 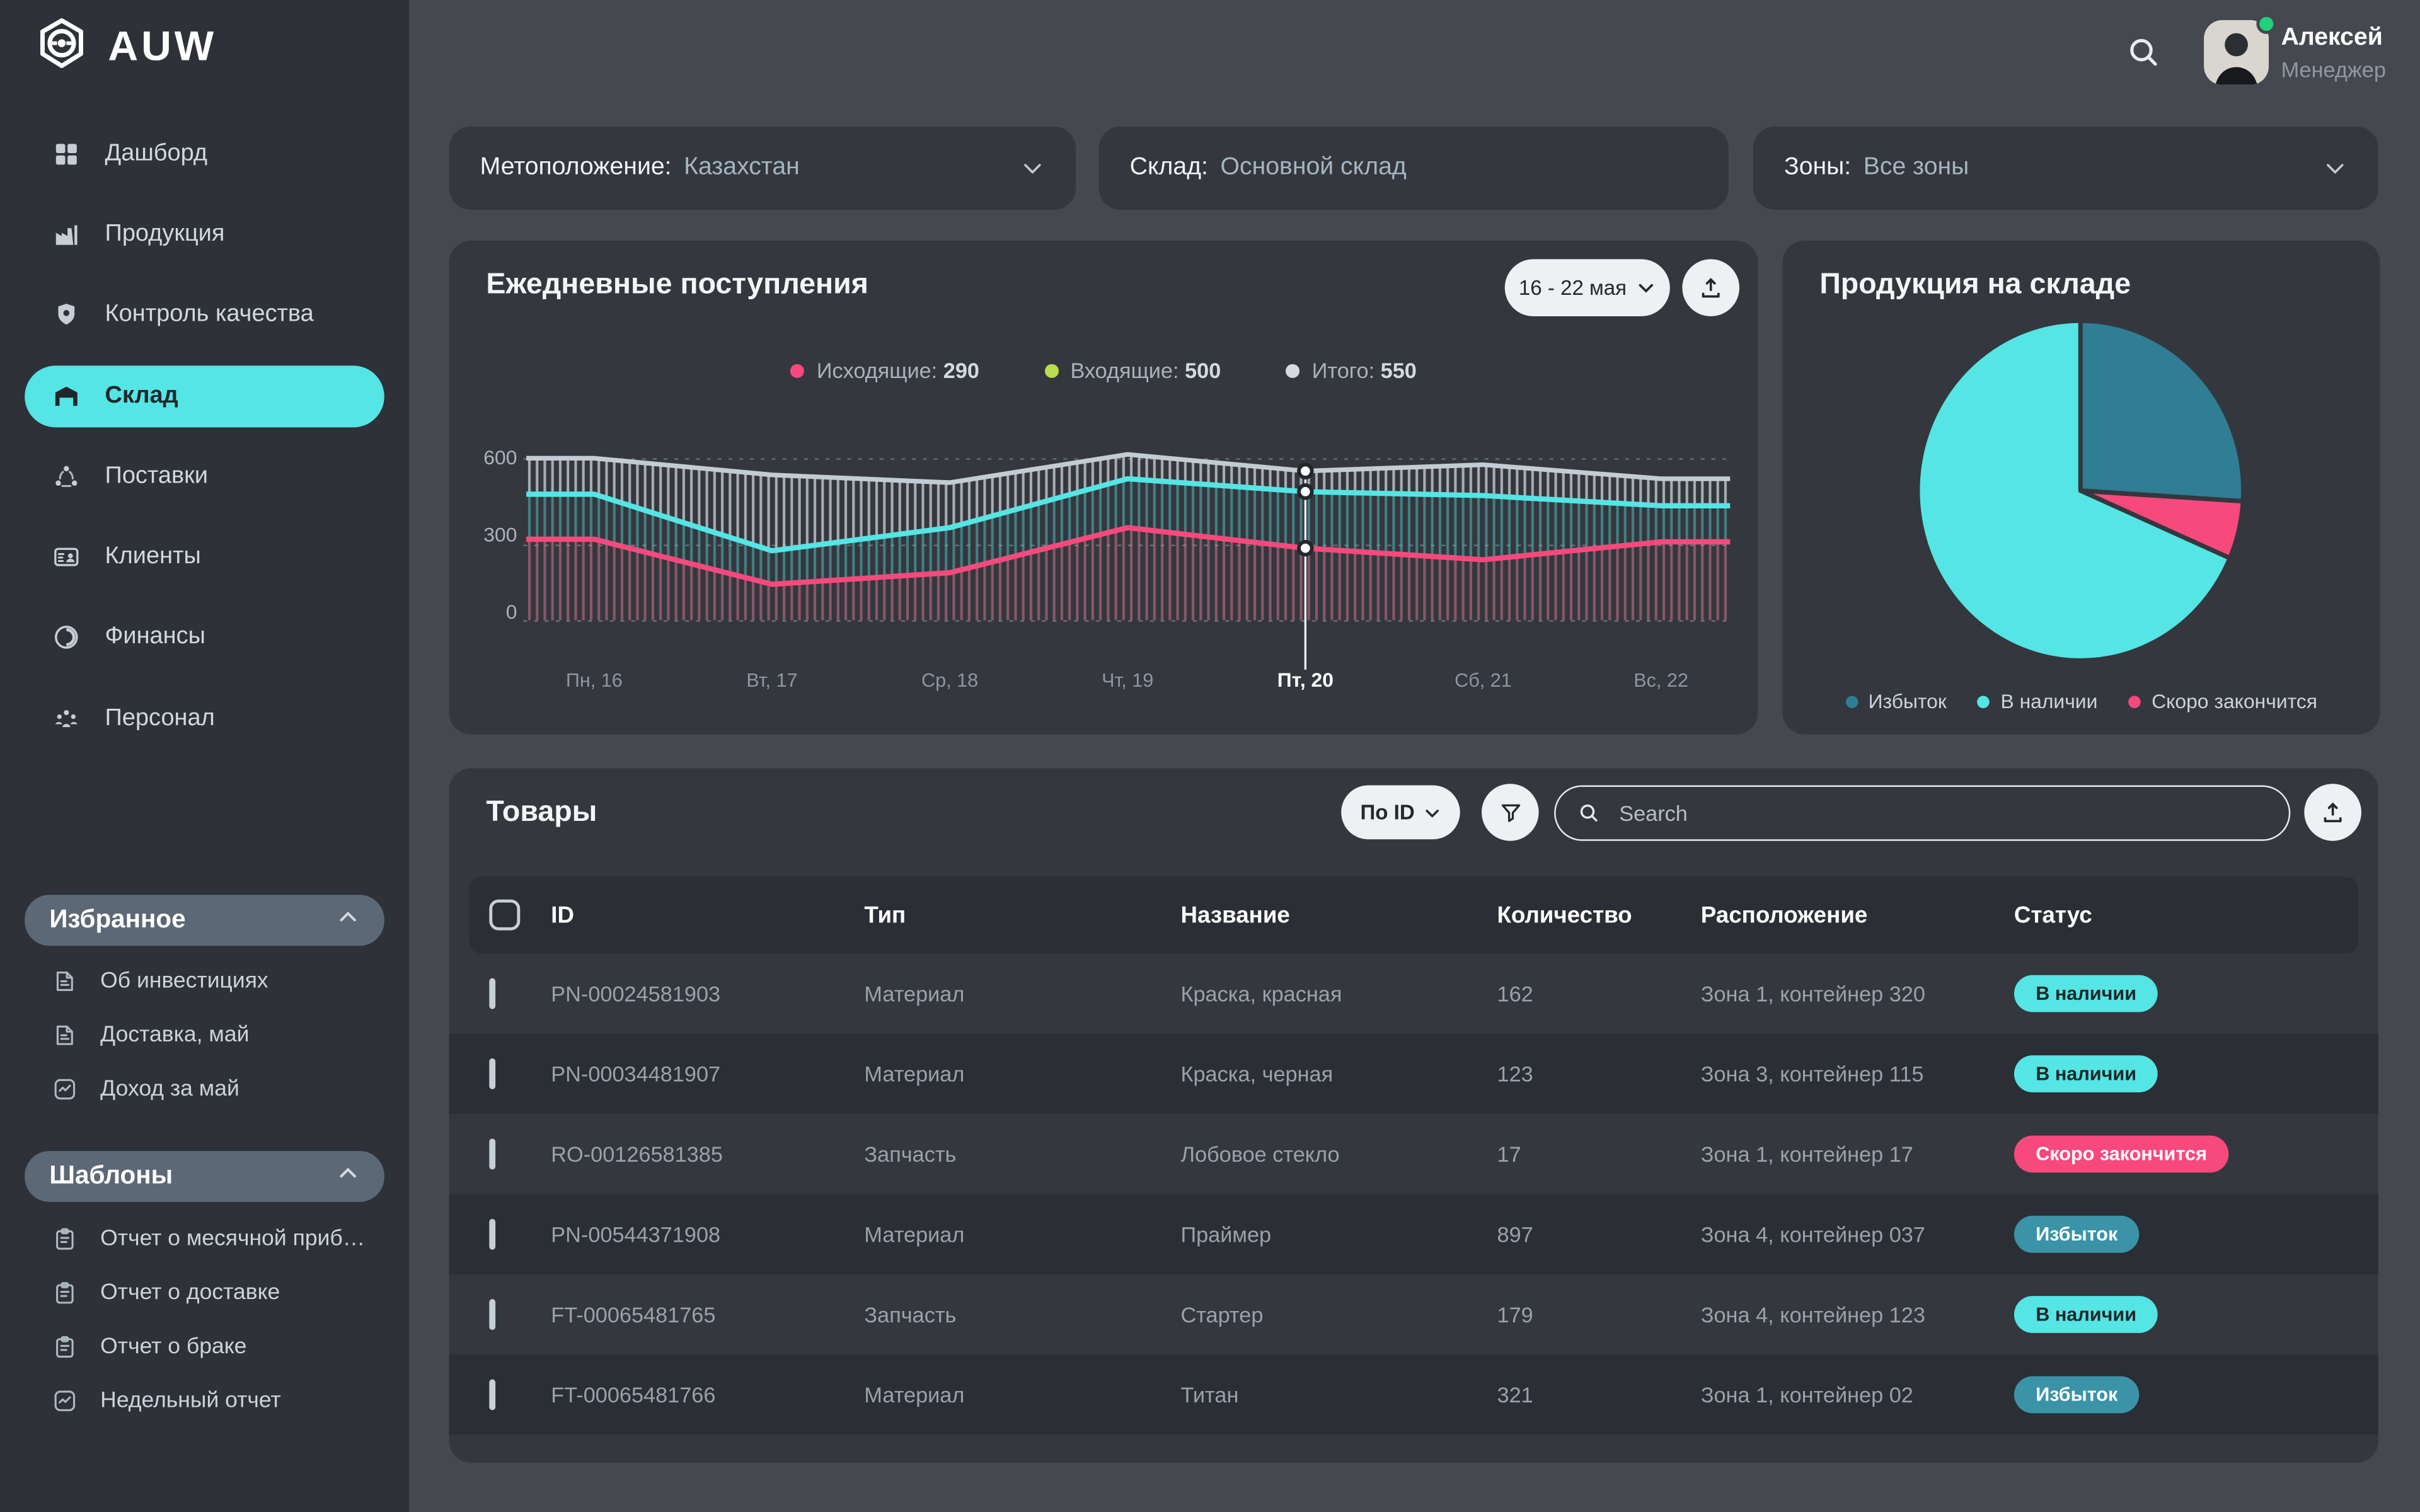 What do you see at coordinates (66, 557) in the screenshot?
I see `id-card-icon` at bounding box center [66, 557].